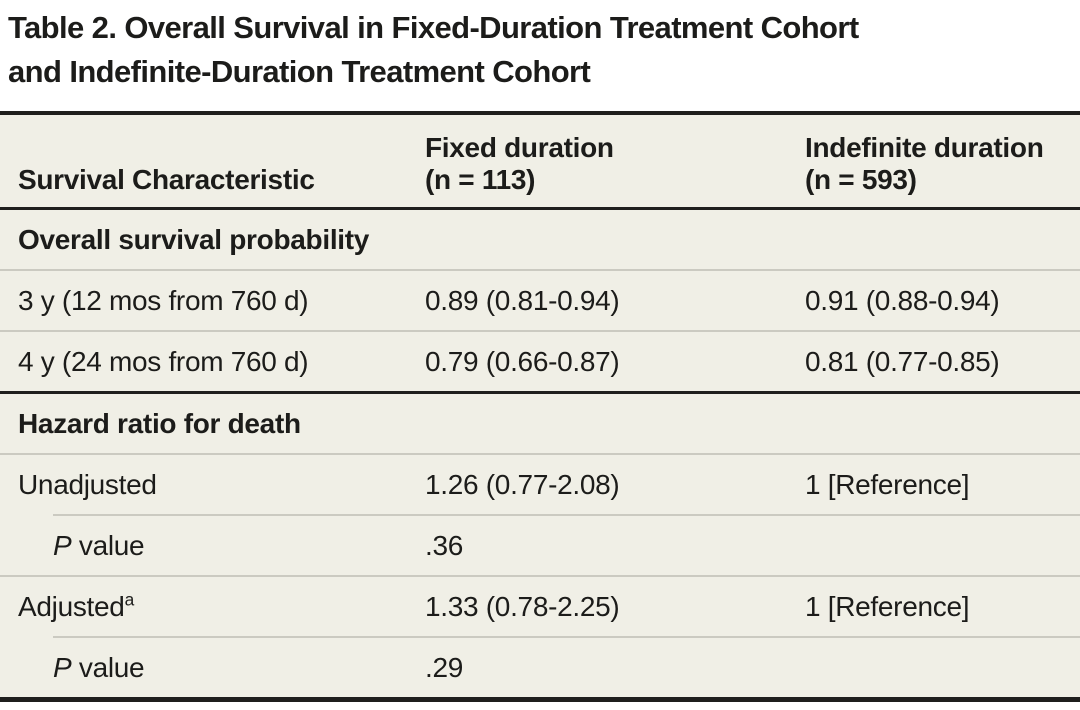  Describe the element at coordinates (540, 667) in the screenshot. I see `table-row: P value .29` at that location.